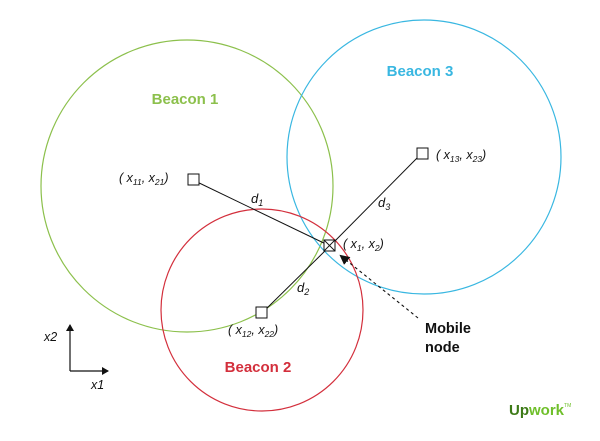 Image resolution: width=600 pixels, height=441 pixels. What do you see at coordinates (363, 245) in the screenshot?
I see `mobile-node-coordinate-label: ( x1, x2)` at bounding box center [363, 245].